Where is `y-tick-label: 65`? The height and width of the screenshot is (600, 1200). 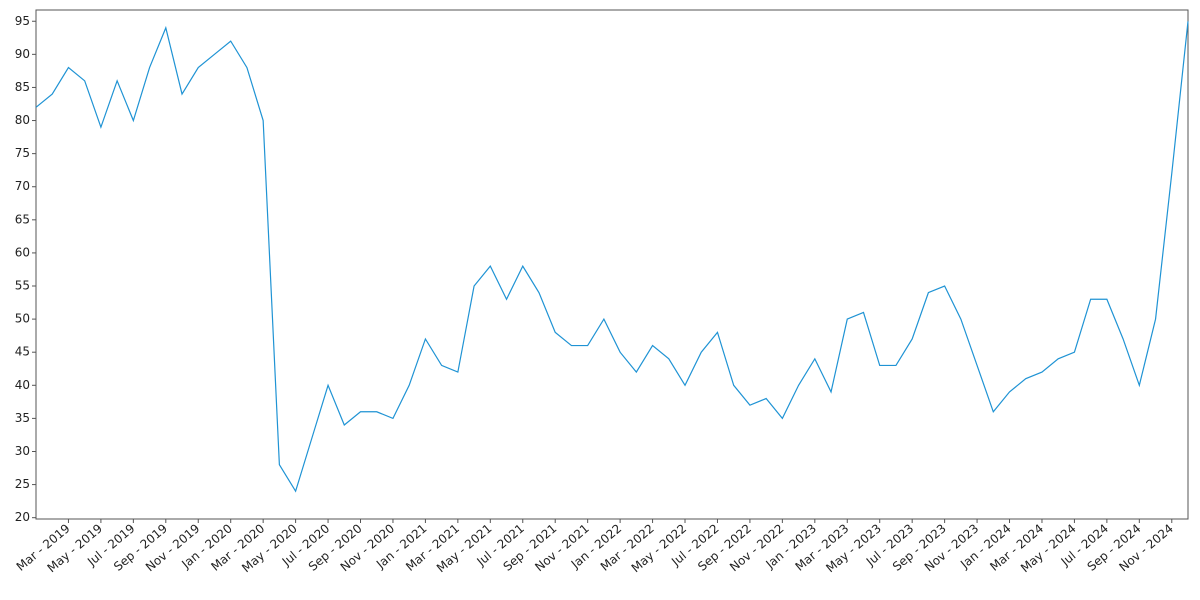
y-tick-label: 65 is located at coordinates (22, 219).